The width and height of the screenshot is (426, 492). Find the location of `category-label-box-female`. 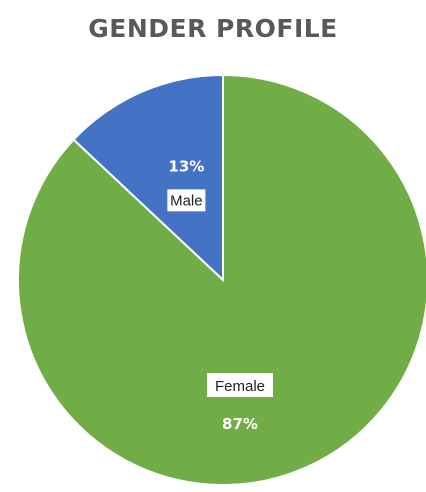

category-label-box-female is located at coordinates (240, 385).